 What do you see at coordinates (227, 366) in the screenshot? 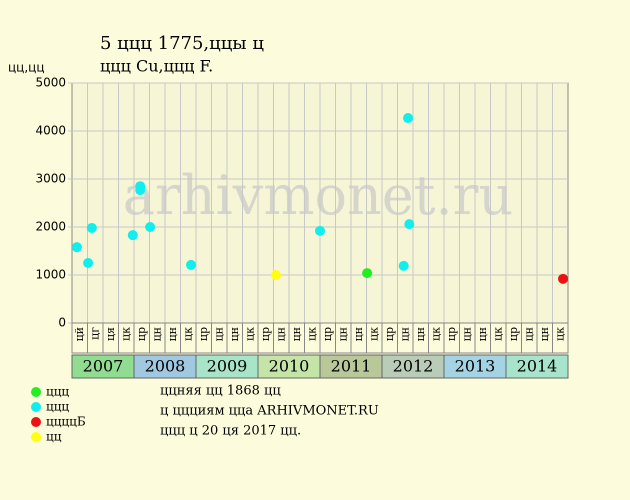
I see `year-label: 2009` at bounding box center [227, 366].